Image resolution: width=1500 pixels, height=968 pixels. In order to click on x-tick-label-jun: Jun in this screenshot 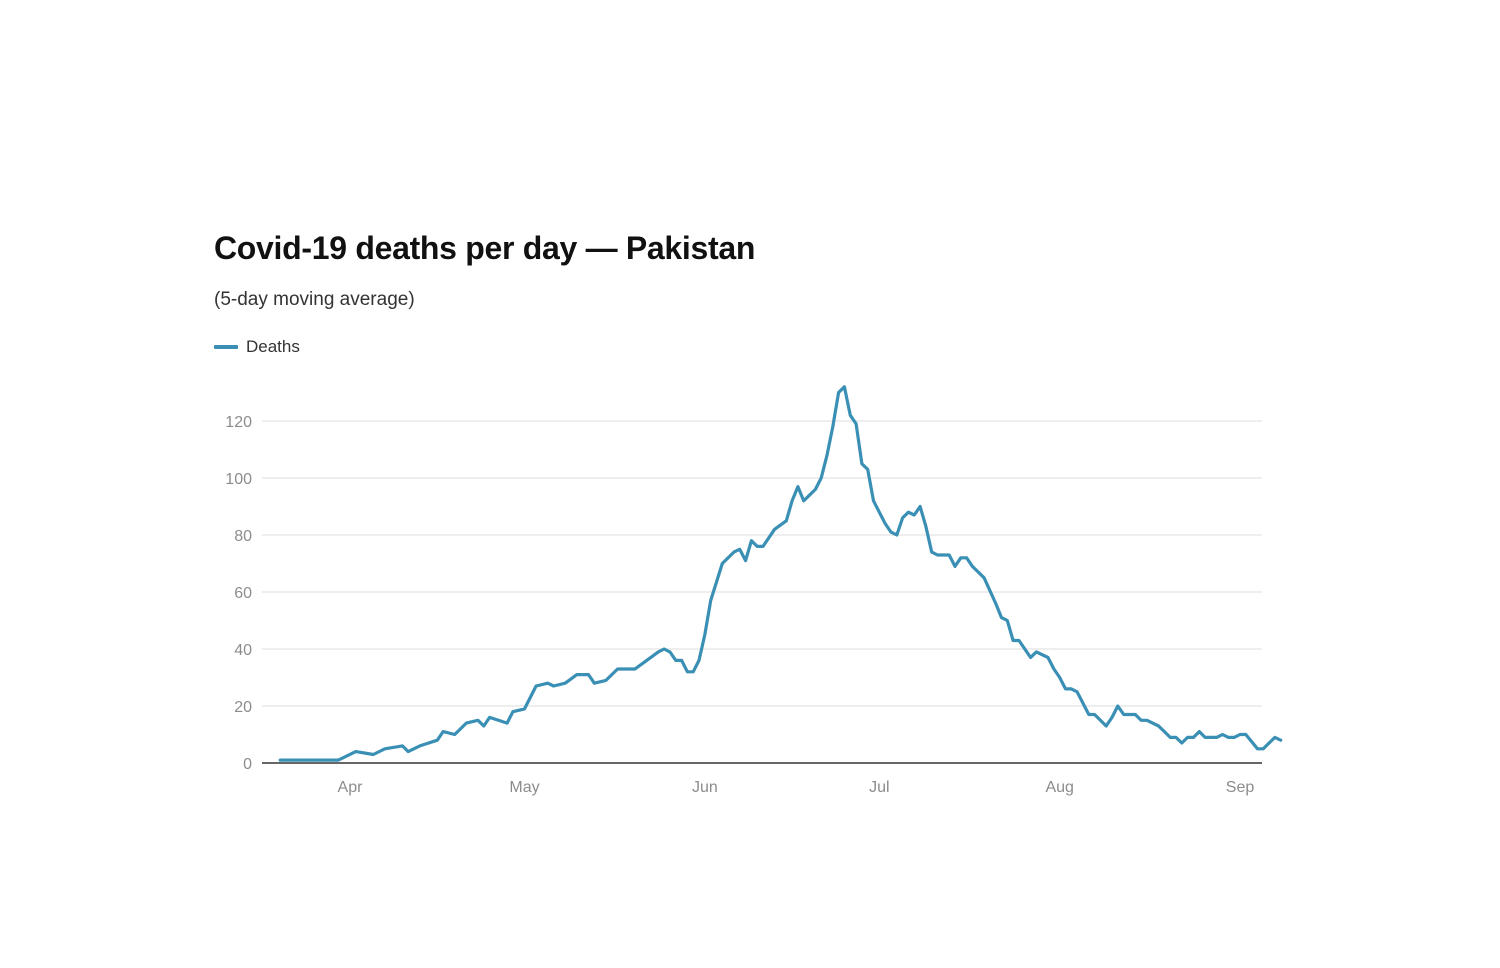, I will do `click(705, 787)`.